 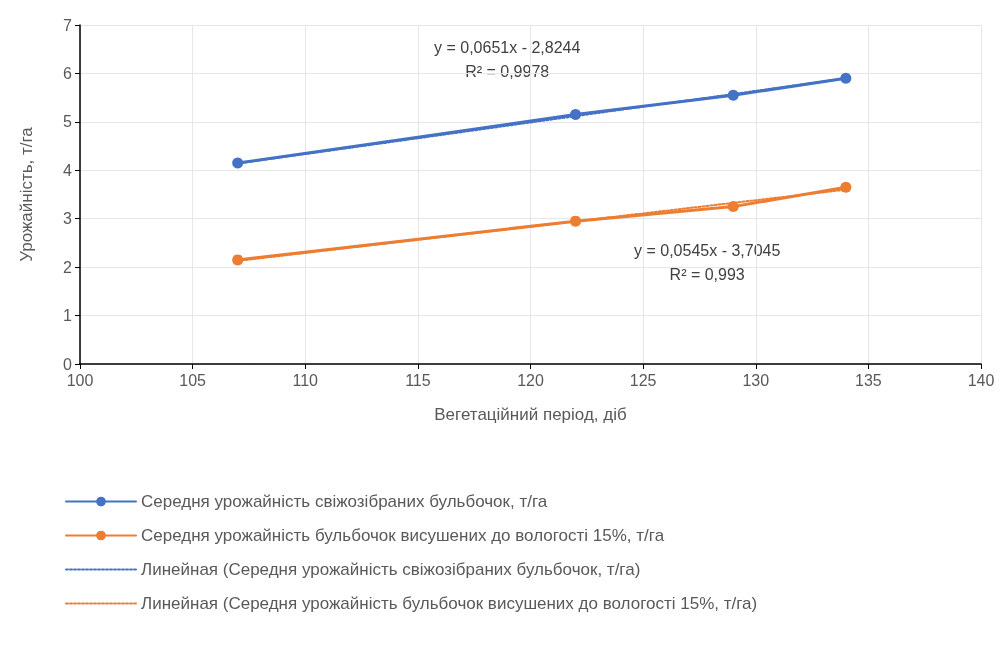 What do you see at coordinates (68, 219) in the screenshot?
I see `y-tick-label: 3` at bounding box center [68, 219].